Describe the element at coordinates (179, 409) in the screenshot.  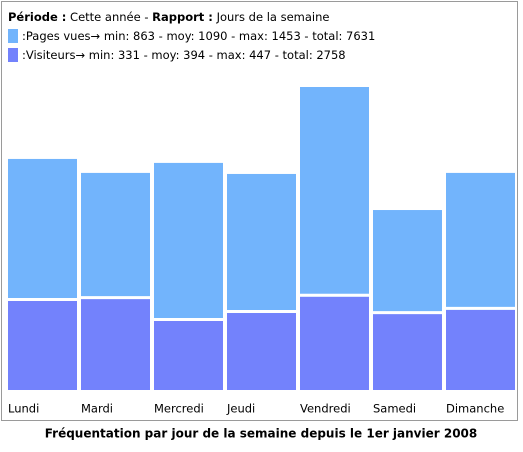
I see `x-tick-label: Mercredi` at that location.